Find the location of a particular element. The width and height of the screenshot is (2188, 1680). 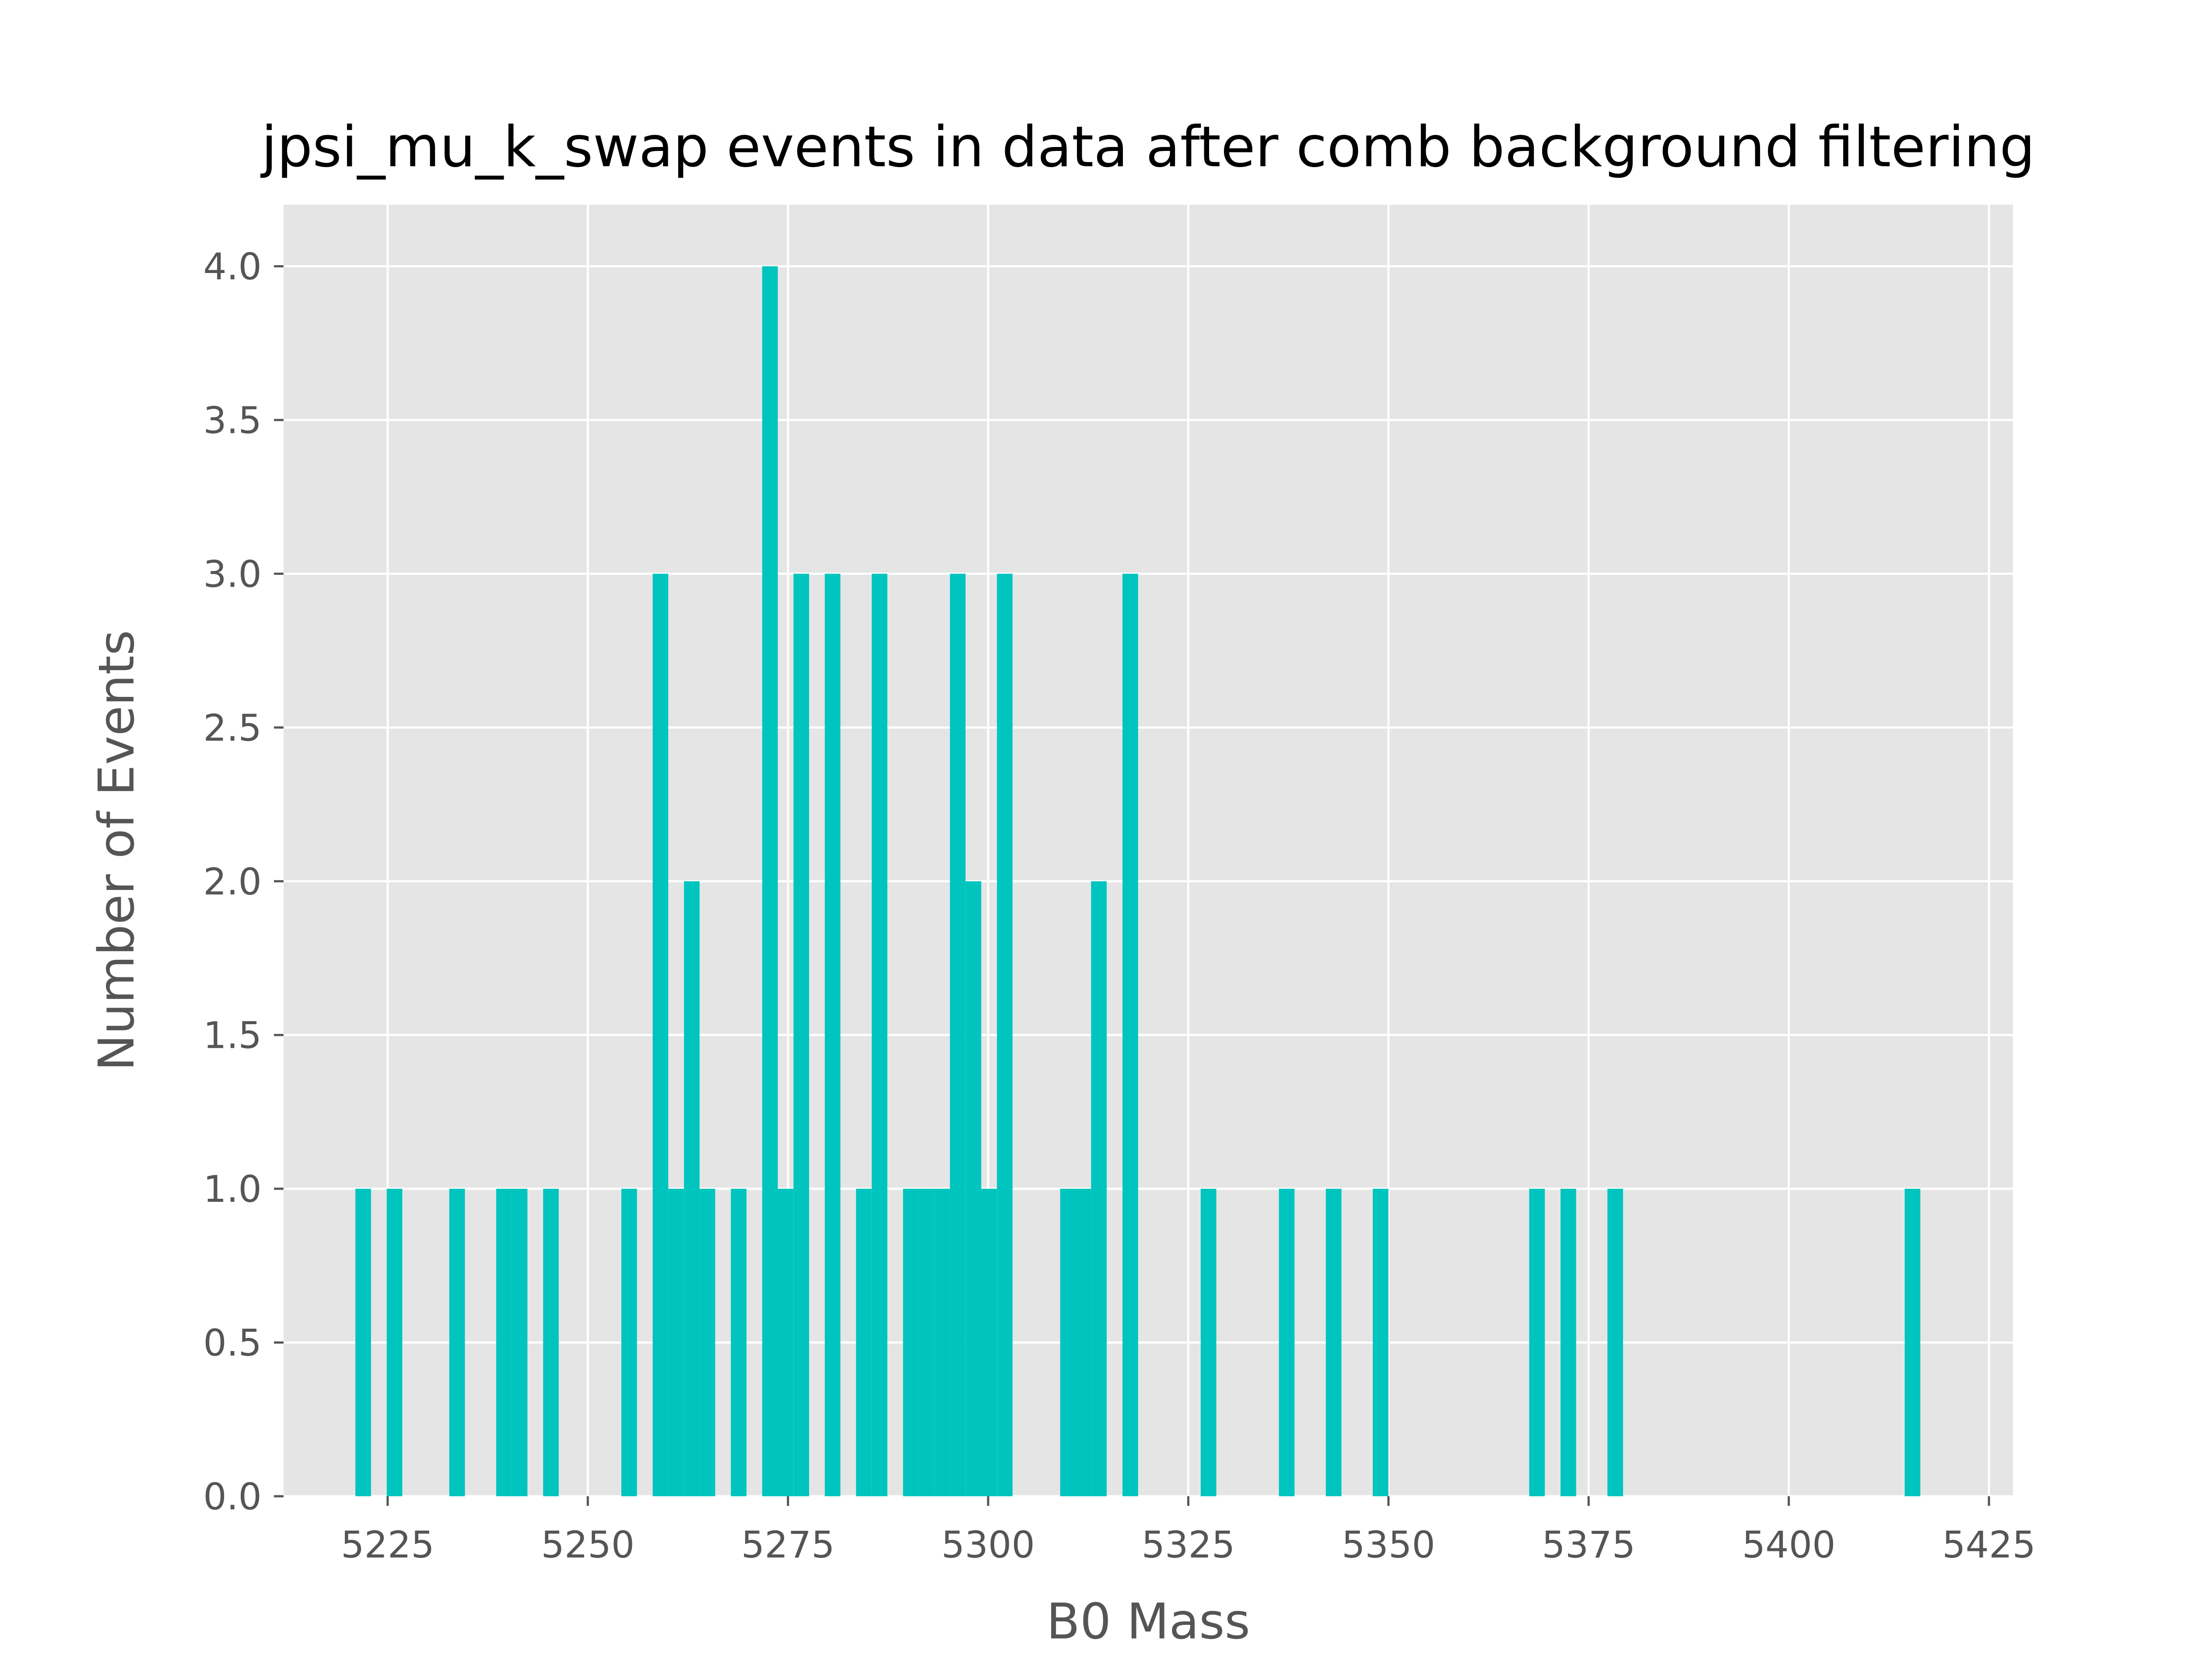

x-tick-label: 5350 is located at coordinates (1388, 1544).